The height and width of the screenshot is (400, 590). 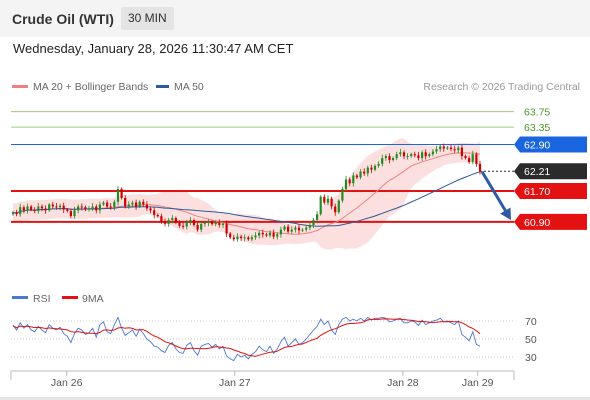 What do you see at coordinates (537, 223) in the screenshot?
I see `level-label-5: 60.90` at bounding box center [537, 223].